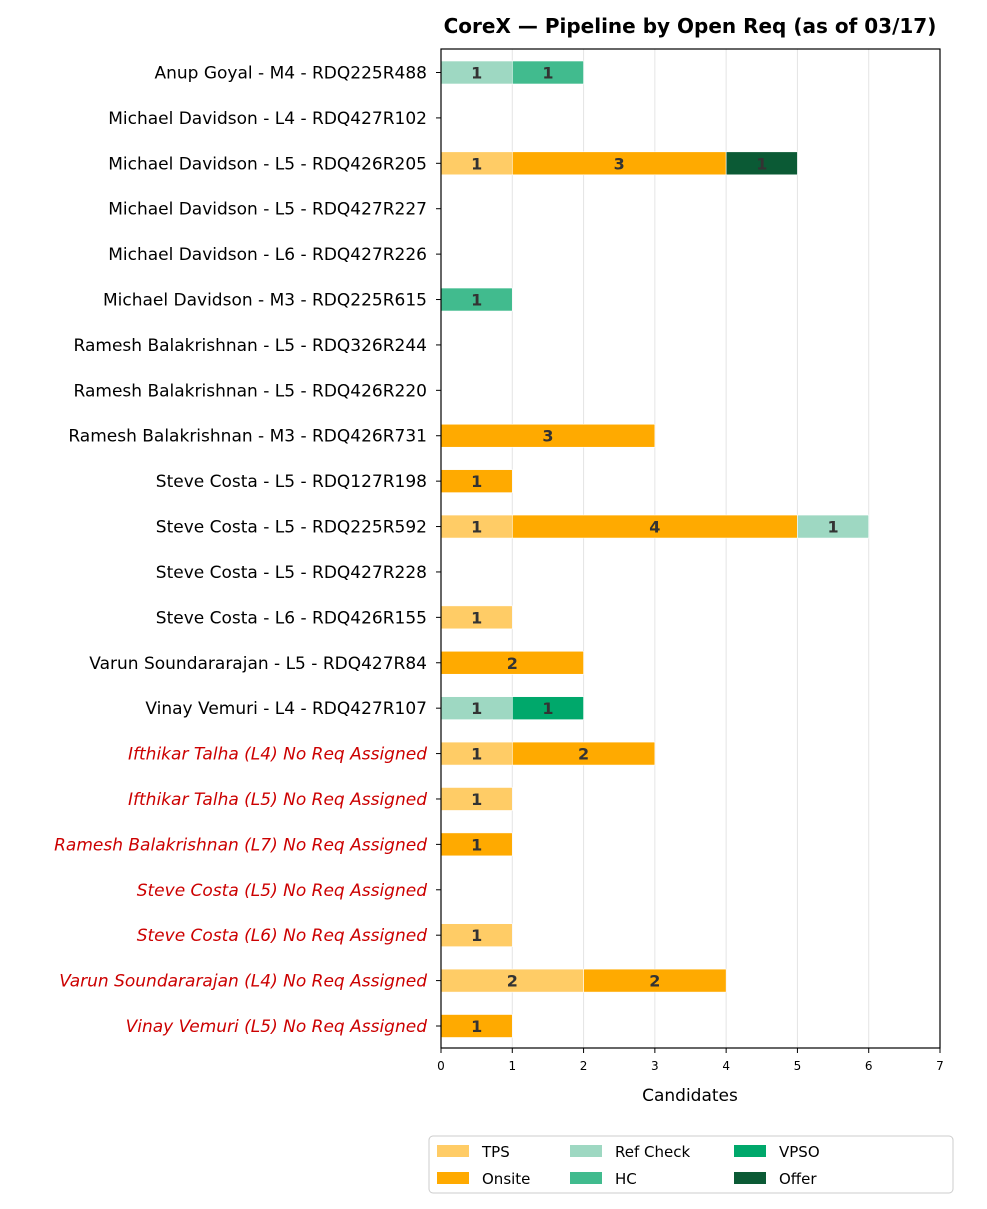 This screenshot has height=1209, width=987. Describe the element at coordinates (243, 982) in the screenshot. I see `y-tick-label: Varun Soundararajan (L4) No Req Assigned` at that location.